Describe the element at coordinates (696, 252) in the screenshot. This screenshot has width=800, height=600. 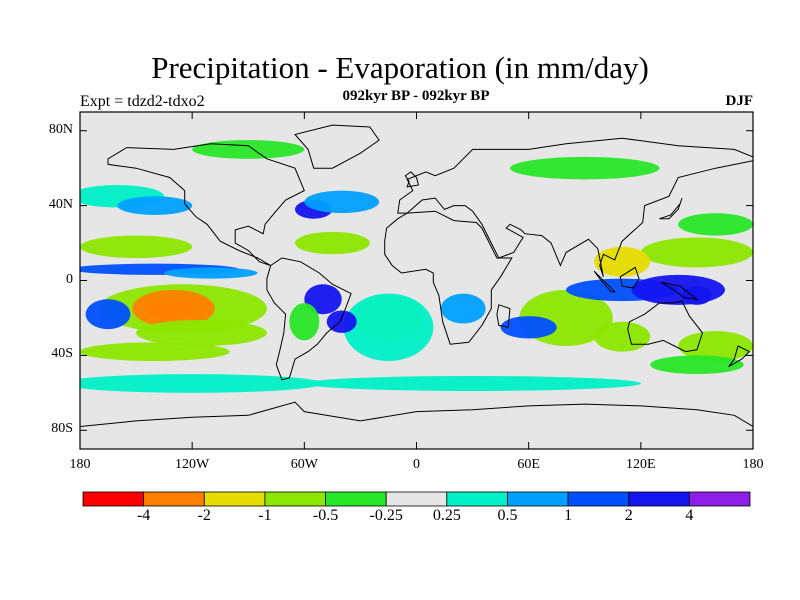
I see `field-region-w-pacific-dry` at that location.